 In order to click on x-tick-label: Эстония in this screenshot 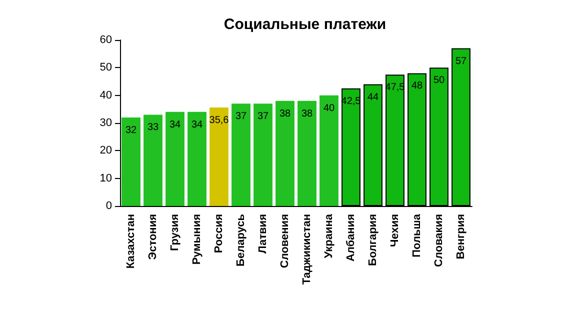, I will do `click(153, 237)`.